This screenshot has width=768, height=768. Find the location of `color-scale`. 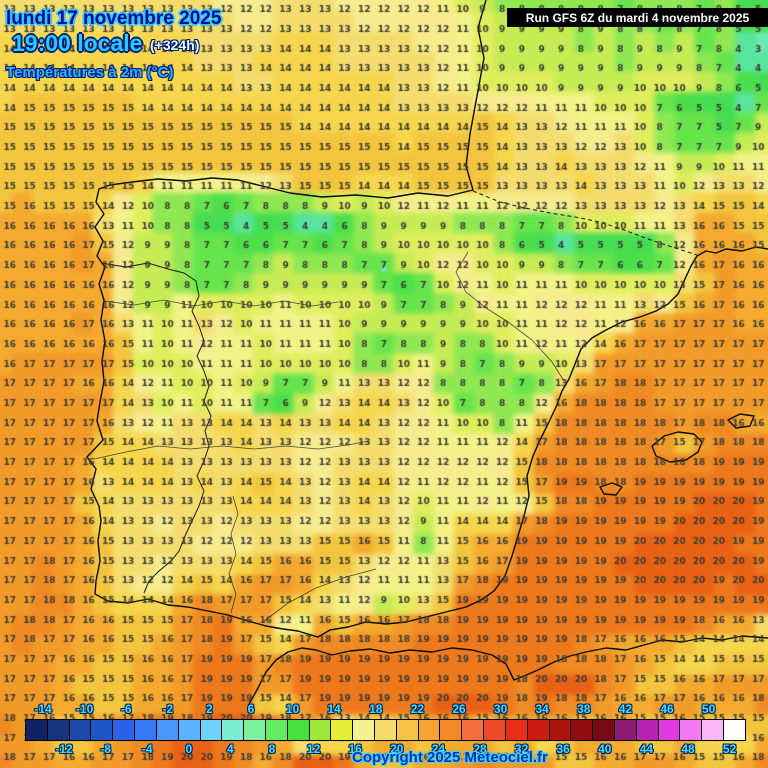

color-scale is located at coordinates (385, 730).